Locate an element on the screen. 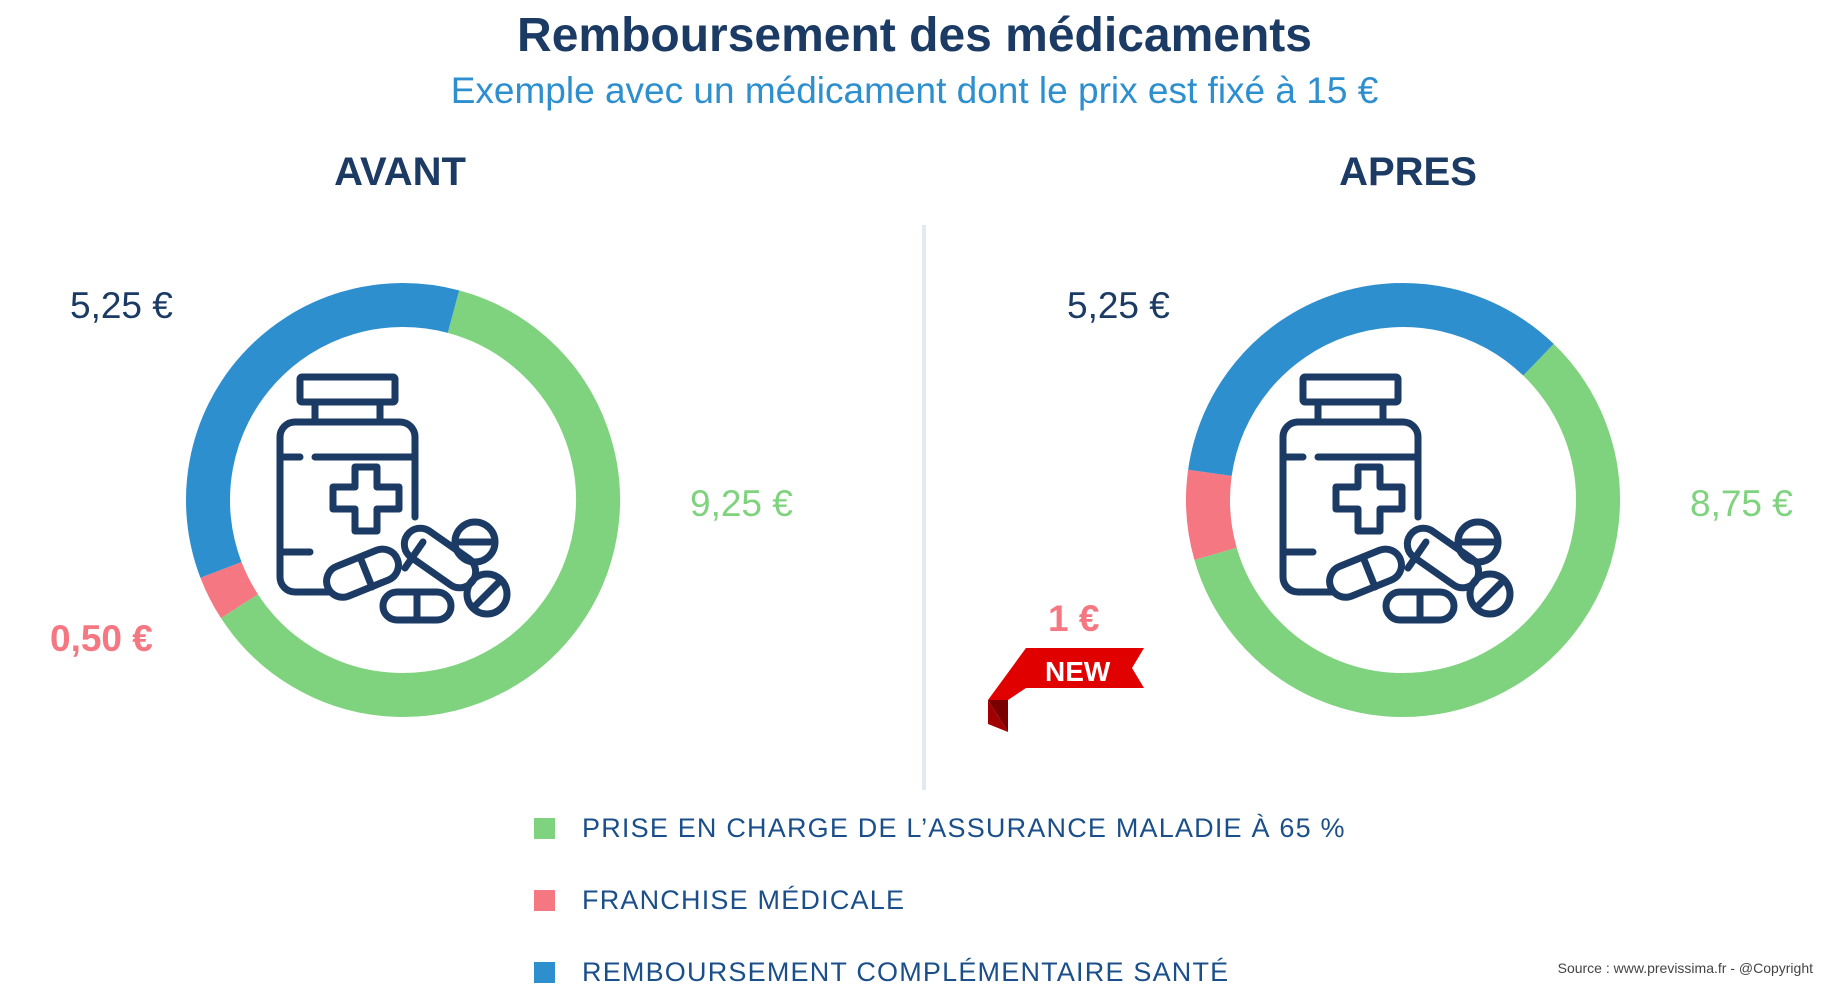 The image size is (1829, 992). slice-assurance-avant is located at coordinates (420, 503).